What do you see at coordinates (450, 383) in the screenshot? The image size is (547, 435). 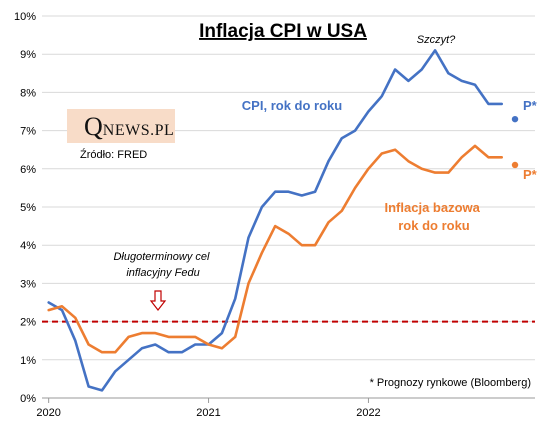 I see `footnote: * Prognozy rynkowe (Bloomberg)` at bounding box center [450, 383].